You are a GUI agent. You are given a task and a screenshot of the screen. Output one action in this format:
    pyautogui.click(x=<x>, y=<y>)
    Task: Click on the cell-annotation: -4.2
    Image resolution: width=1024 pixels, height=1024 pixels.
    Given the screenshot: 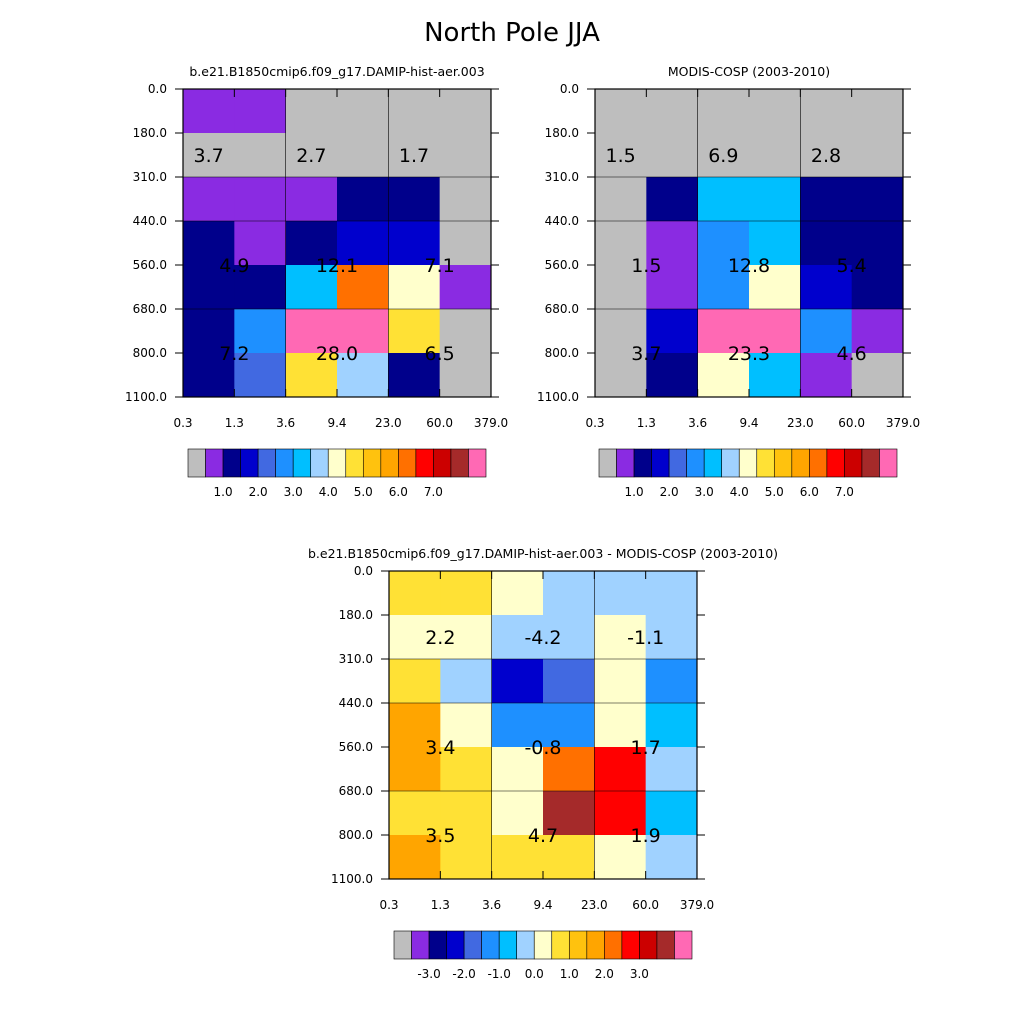 What is the action you would take?
    pyautogui.click(x=542, y=638)
    